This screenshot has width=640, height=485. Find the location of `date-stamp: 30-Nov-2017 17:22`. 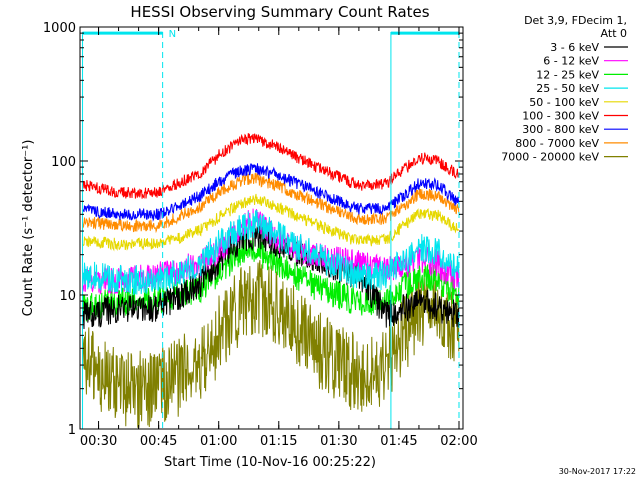

date-stamp: 30-Nov-2017 17:22 is located at coordinates (597, 471).